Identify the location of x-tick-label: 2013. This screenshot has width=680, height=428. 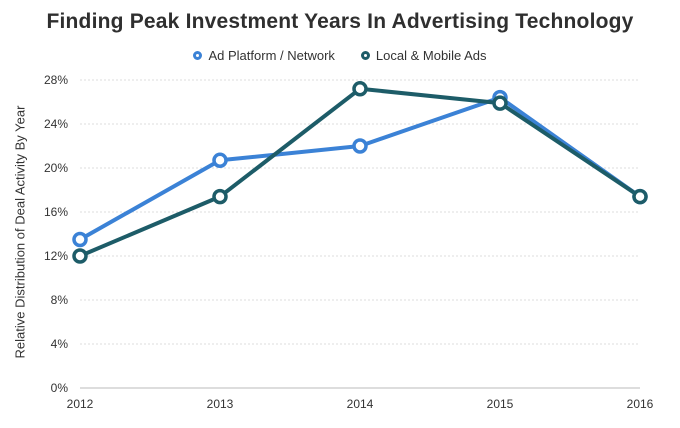
(220, 404).